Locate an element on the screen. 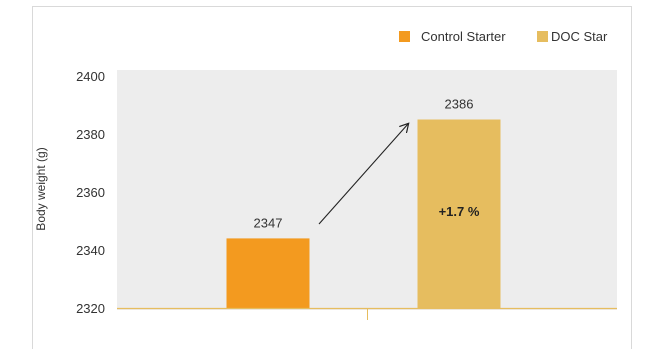 The height and width of the screenshot is (349, 658). bar-doc-star is located at coordinates (459, 213).